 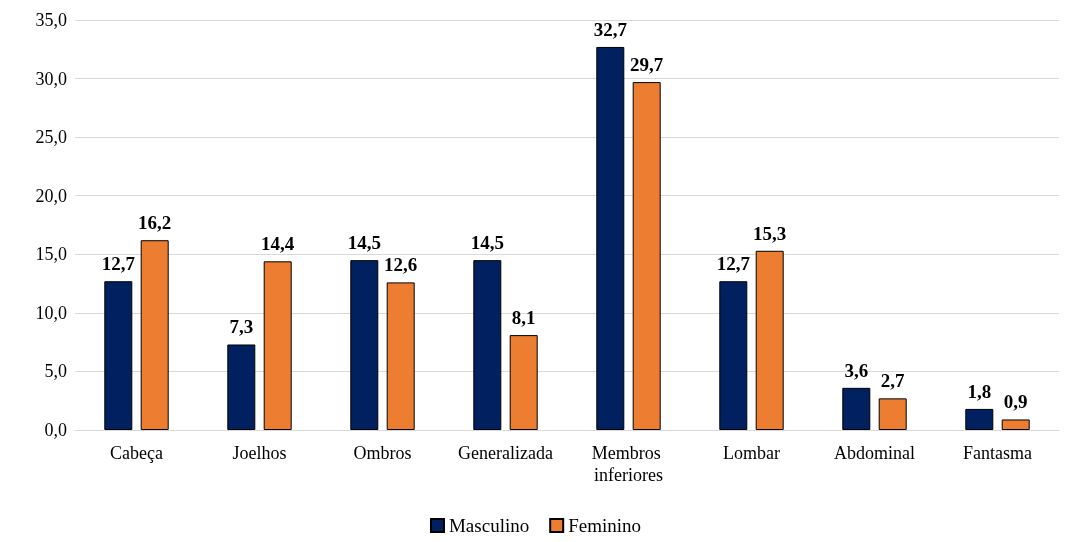 What do you see at coordinates (155, 223) in the screenshot?
I see `data-label: 16,2` at bounding box center [155, 223].